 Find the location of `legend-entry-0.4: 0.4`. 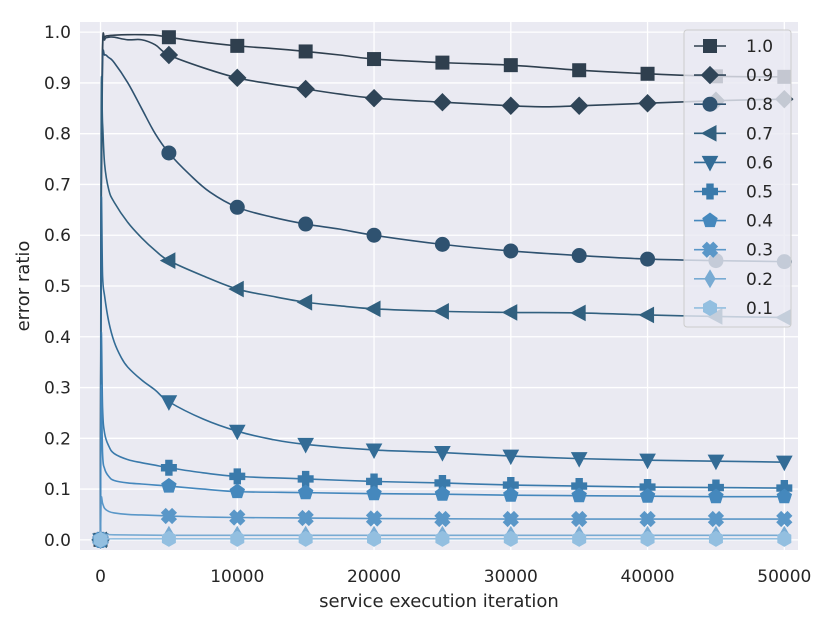

legend-entry-0.4: 0.4 is located at coordinates (733, 222).